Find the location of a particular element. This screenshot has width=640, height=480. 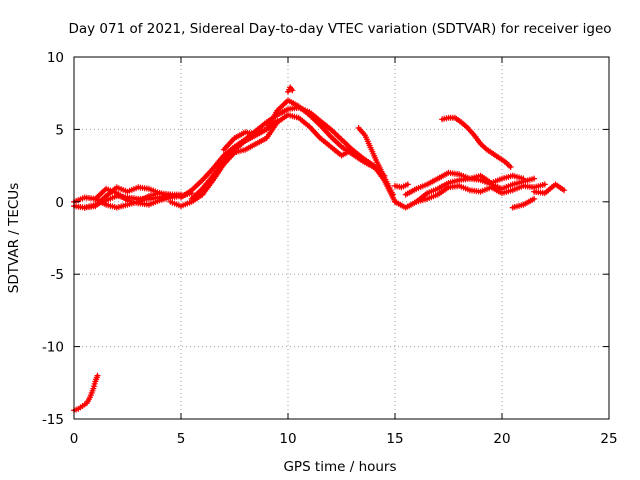

series-arc-peak-spike is located at coordinates (290, 89).